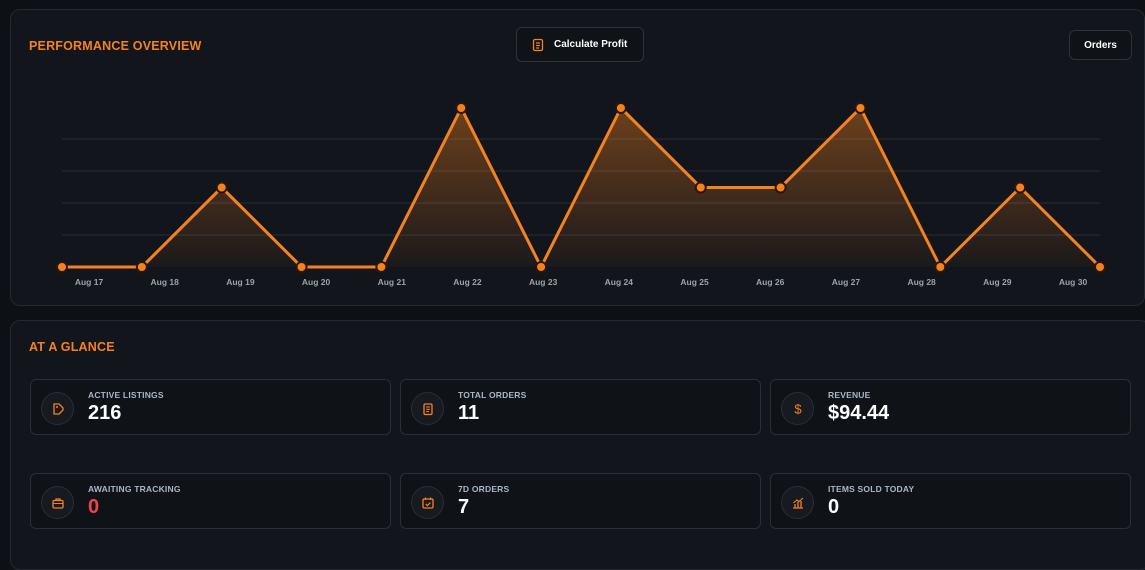 Image resolution: width=1145 pixels, height=570 pixels. I want to click on stat-card-revenue: $ REVENUE $94.44, so click(950, 407).